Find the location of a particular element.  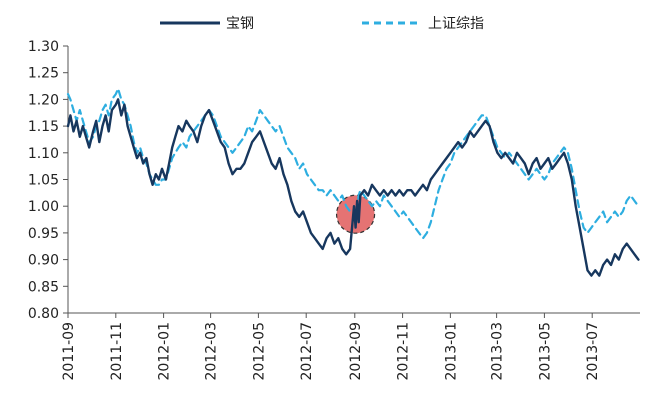

x-tick-label: 2012-11 is located at coordinates (404, 351).